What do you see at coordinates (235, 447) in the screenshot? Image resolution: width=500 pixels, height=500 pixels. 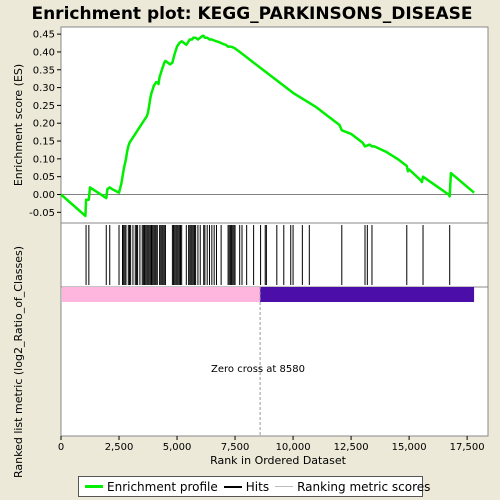 I see `x-tick-label: 7,500` at bounding box center [235, 447].